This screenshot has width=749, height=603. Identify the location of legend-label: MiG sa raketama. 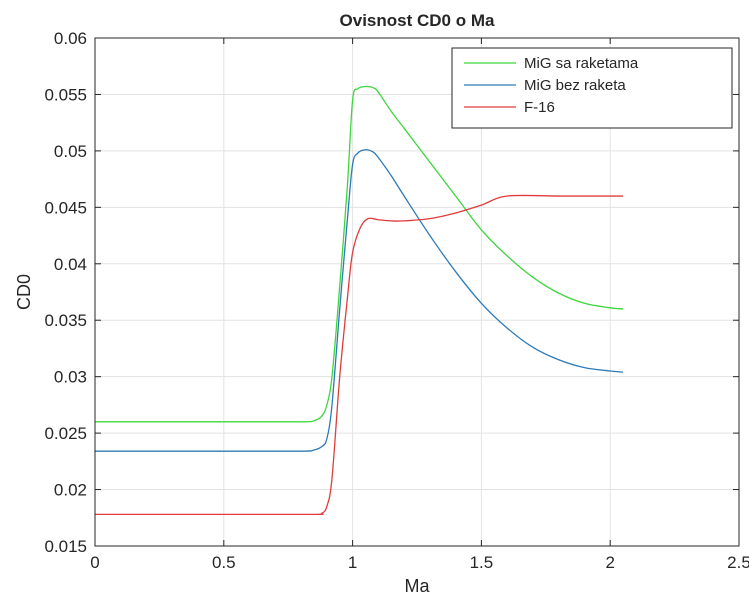
(581, 63).